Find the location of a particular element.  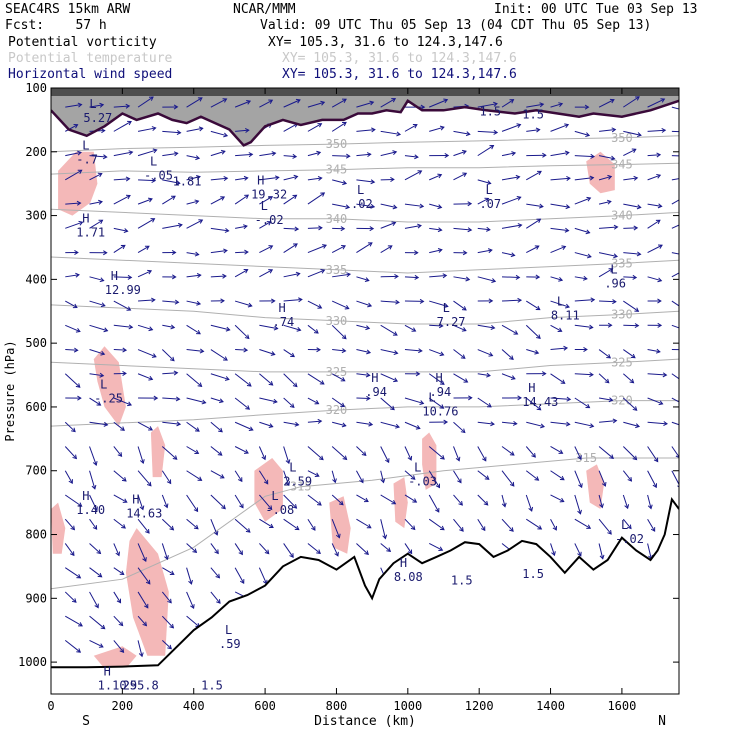

extremum-value: 5.27 is located at coordinates (97, 118).